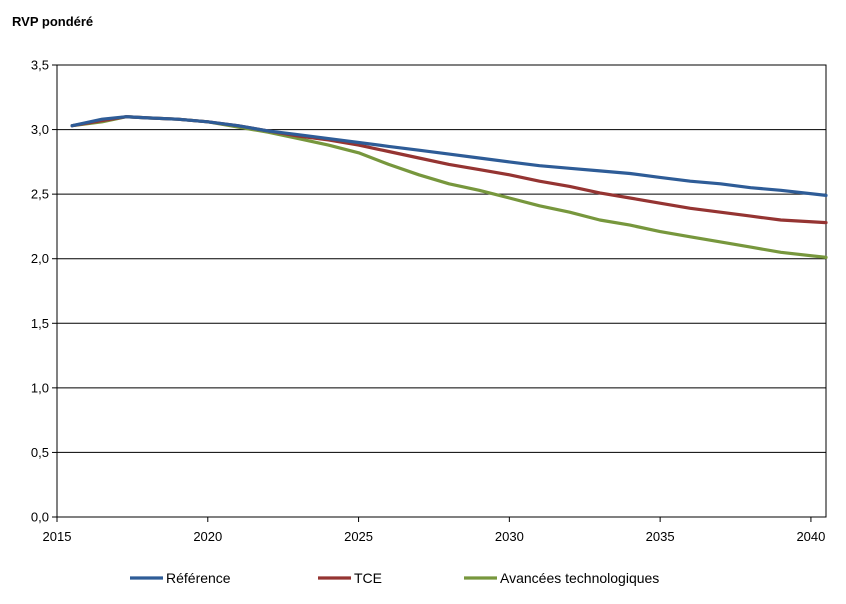 This screenshot has width=846, height=604. I want to click on x-tick-label: 2040, so click(810, 536).